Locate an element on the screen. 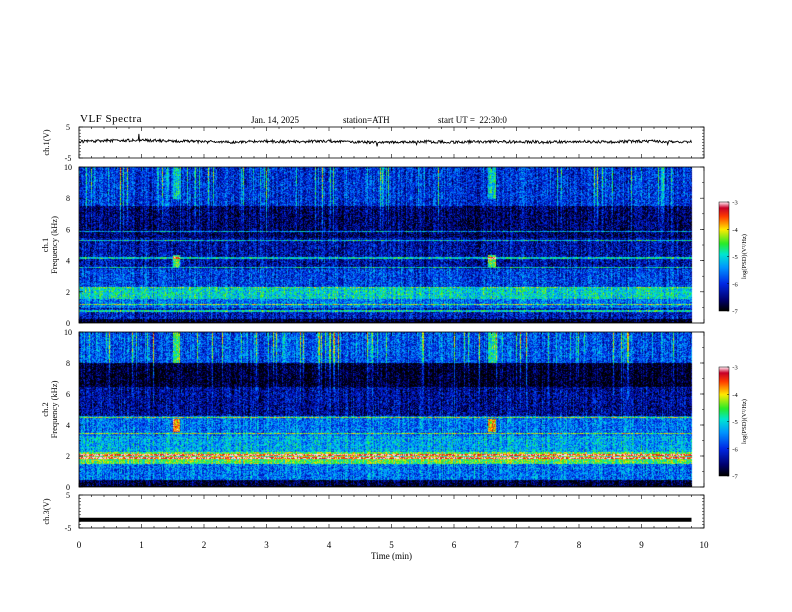 The height and width of the screenshot is (612, 792). ch1-spectrogram-ylabel: ch.1 is located at coordinates (45, 245).